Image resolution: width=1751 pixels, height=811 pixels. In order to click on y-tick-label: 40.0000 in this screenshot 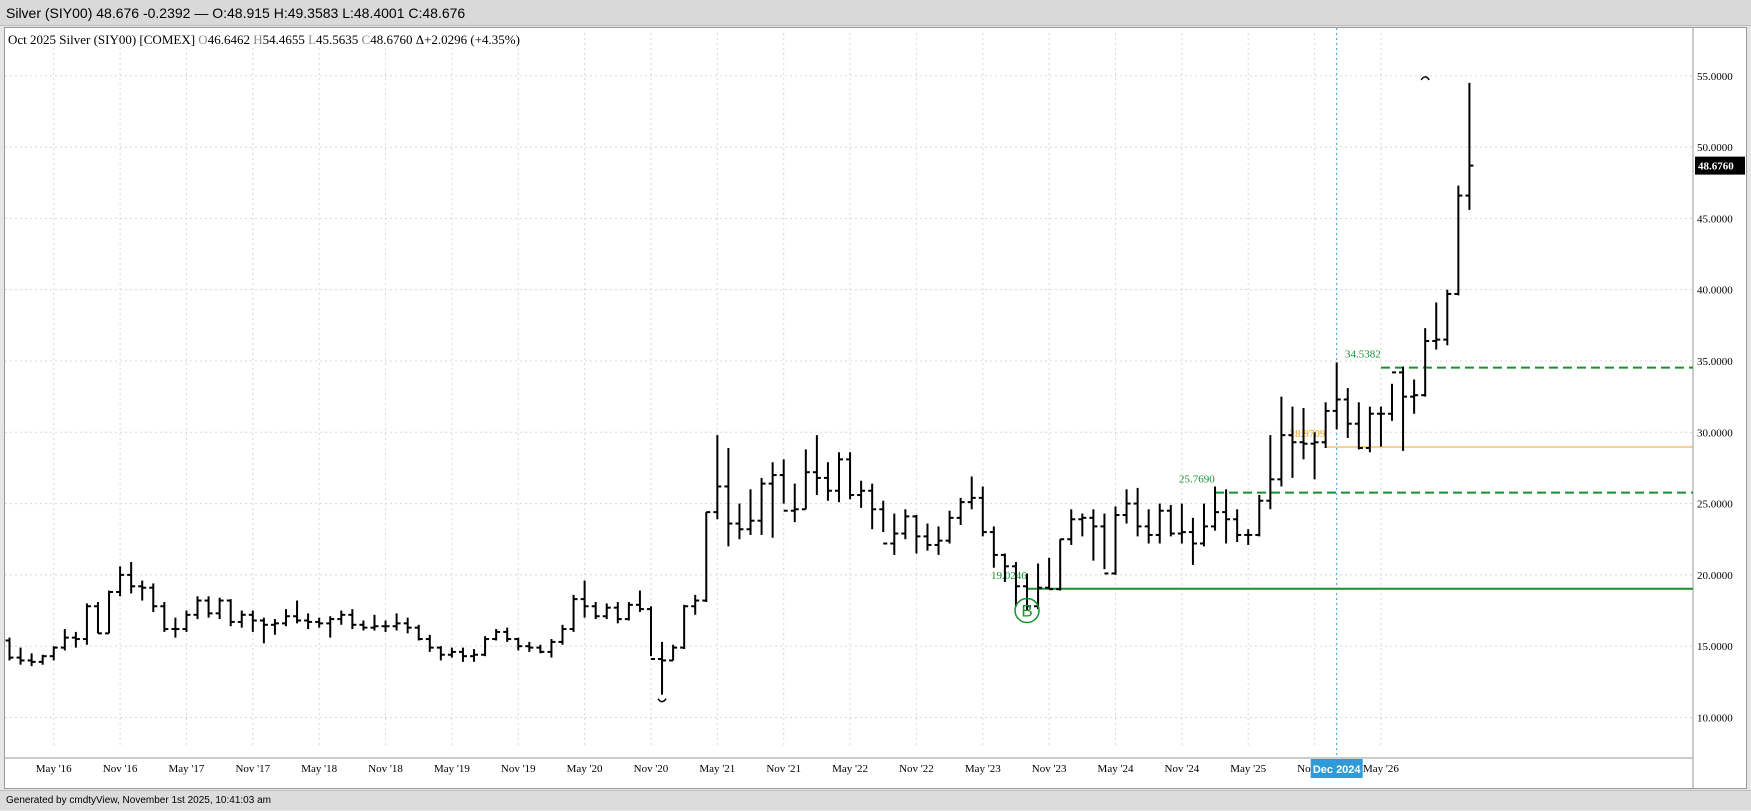, I will do `click(1715, 291)`.